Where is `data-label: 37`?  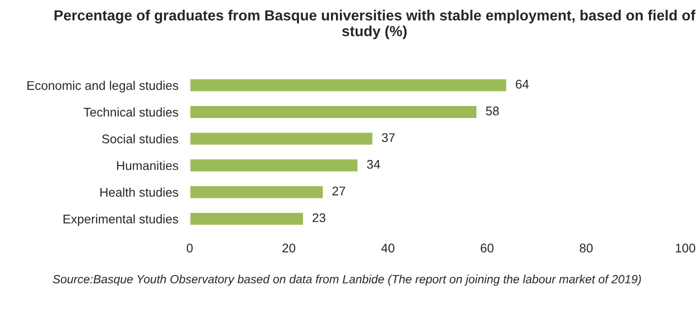 data-label: 37 is located at coordinates (388, 137).